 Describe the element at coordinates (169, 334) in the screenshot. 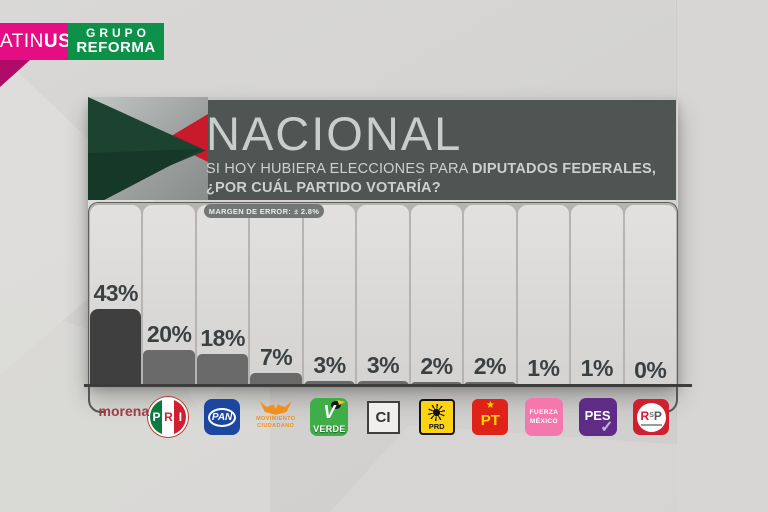

I see `bar-value-label: 20%` at that location.